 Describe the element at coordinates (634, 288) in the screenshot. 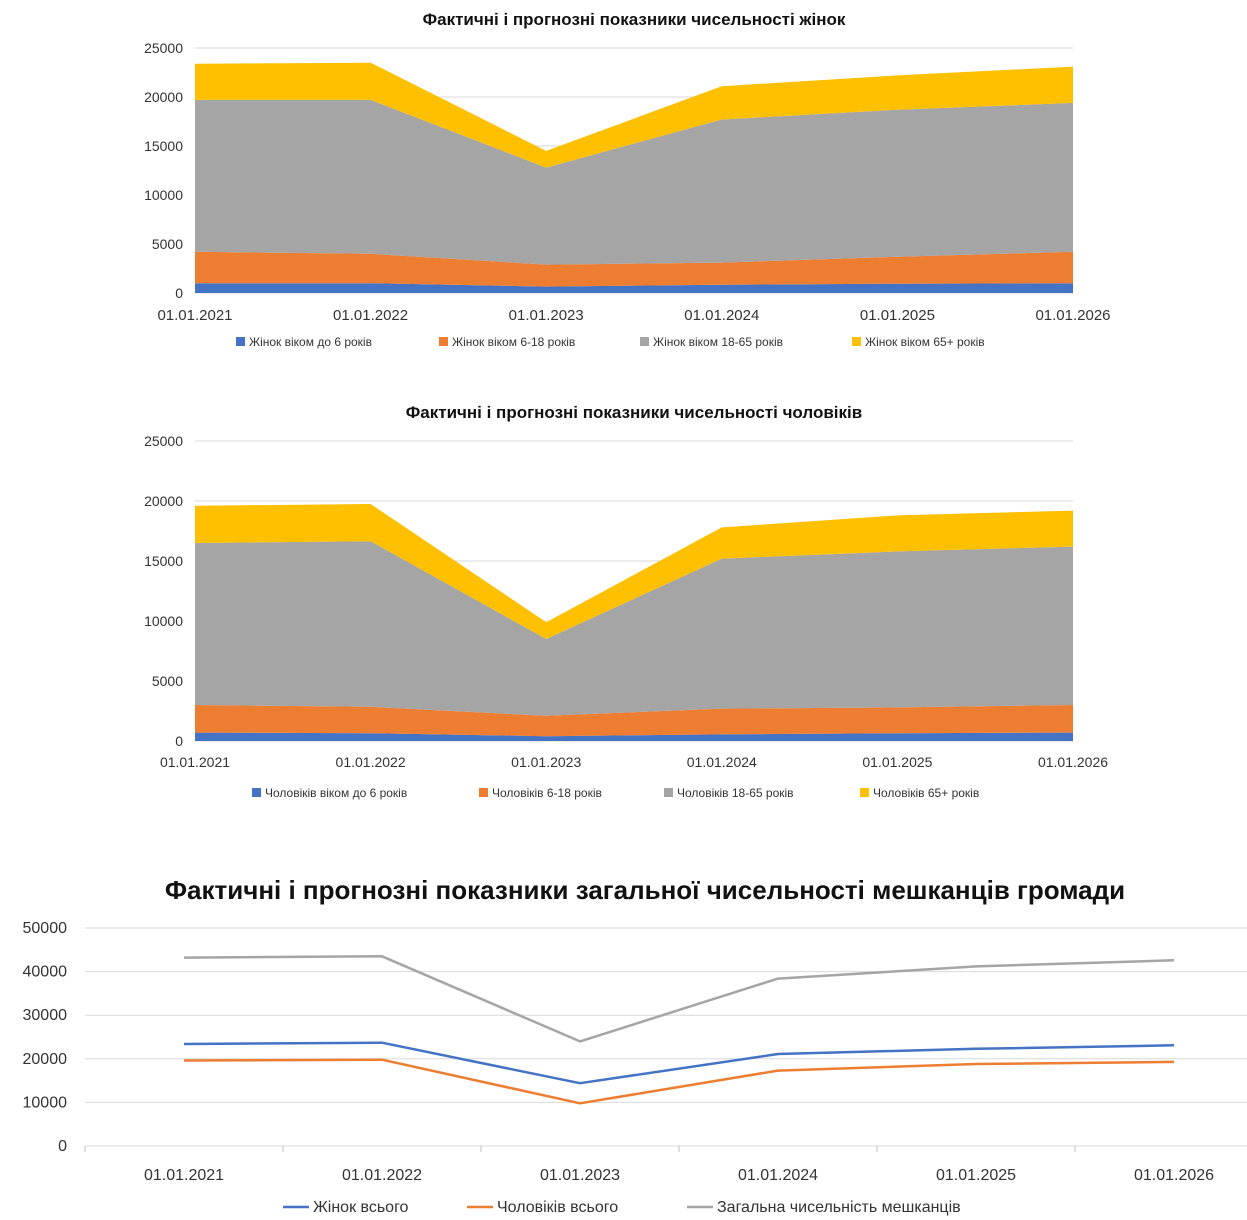

I see `area-series-жінок-віком-до-6-років` at that location.